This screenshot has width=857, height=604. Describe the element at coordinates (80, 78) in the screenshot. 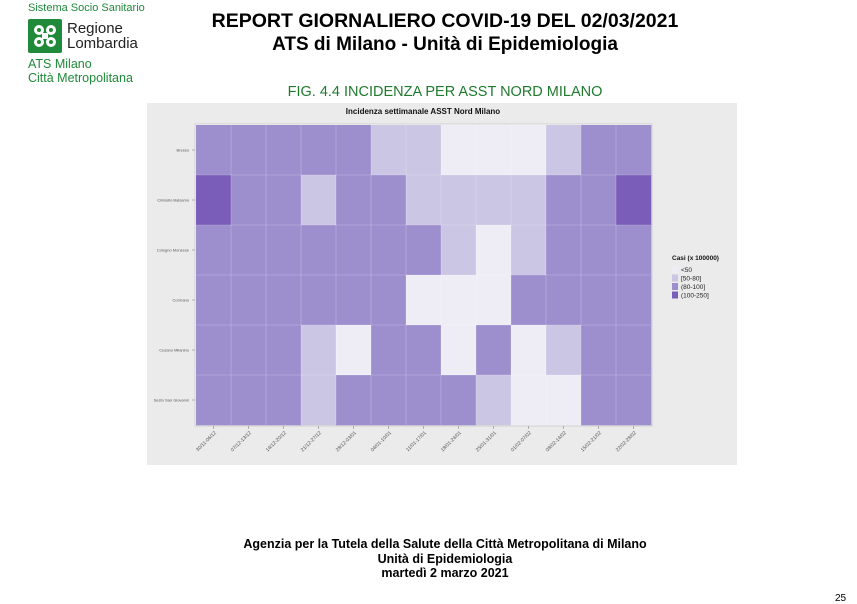

I see `logo-ats-line2: Città Metropolitana` at that location.